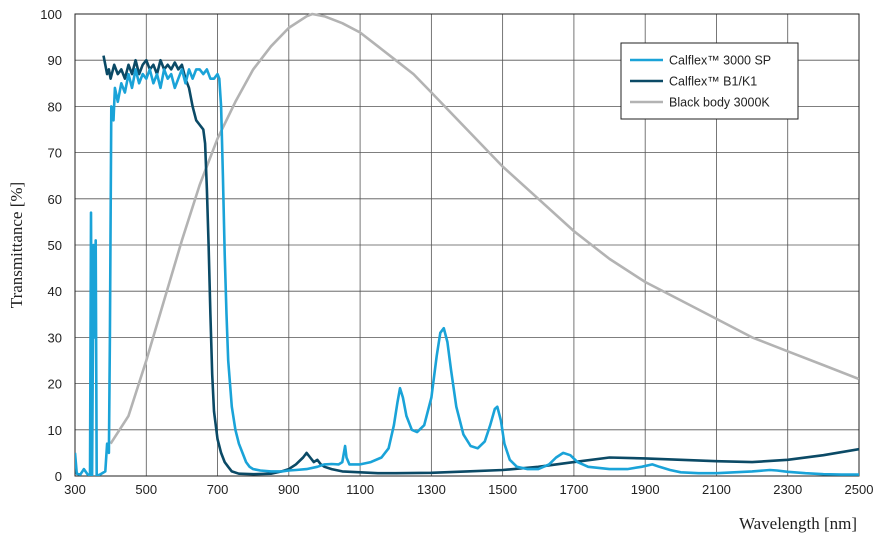  What do you see at coordinates (573, 489) in the screenshot?
I see `x-tick-label: 1700` at bounding box center [573, 489].